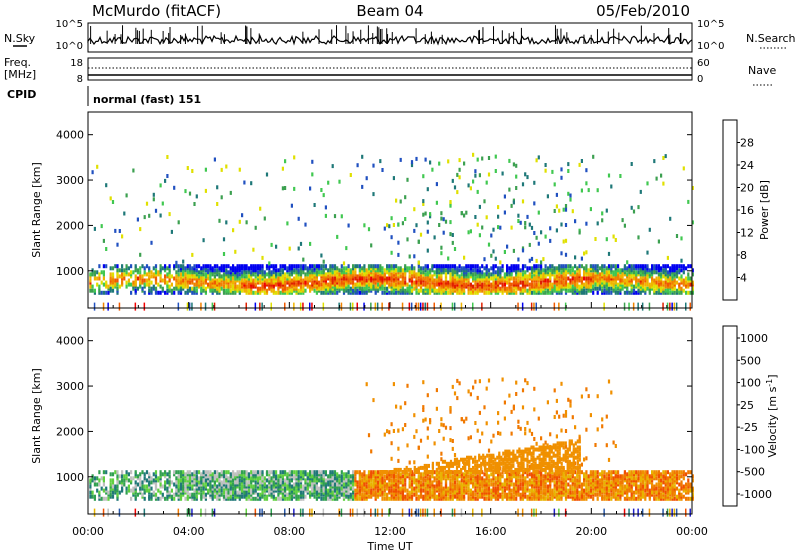 This screenshot has width=800, height=558. What do you see at coordinates (389, 11) in the screenshot?
I see `beam-label: Beam 04` at bounding box center [389, 11].